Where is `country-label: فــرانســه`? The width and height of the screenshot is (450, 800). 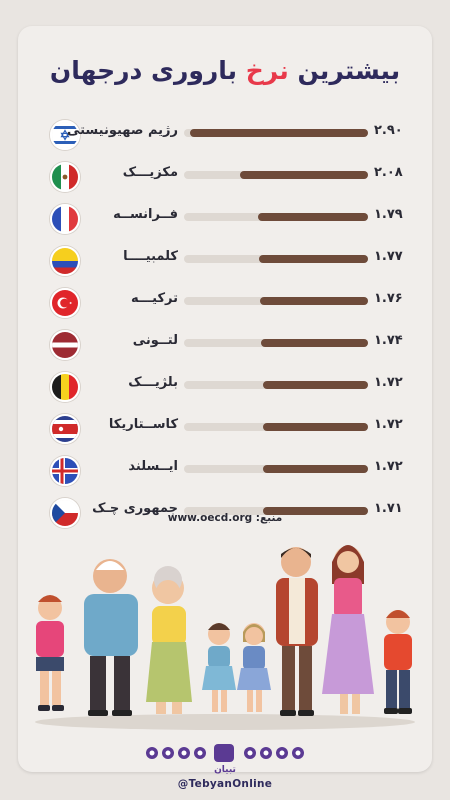 country-label: فــرانســه is located at coordinates (145, 214).